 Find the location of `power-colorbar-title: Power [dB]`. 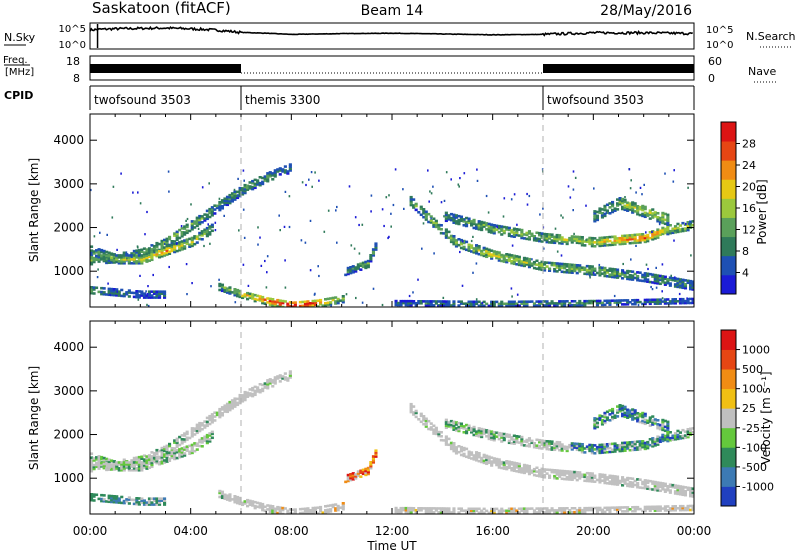

power-colorbar-title: Power [dB] is located at coordinates (762, 211).